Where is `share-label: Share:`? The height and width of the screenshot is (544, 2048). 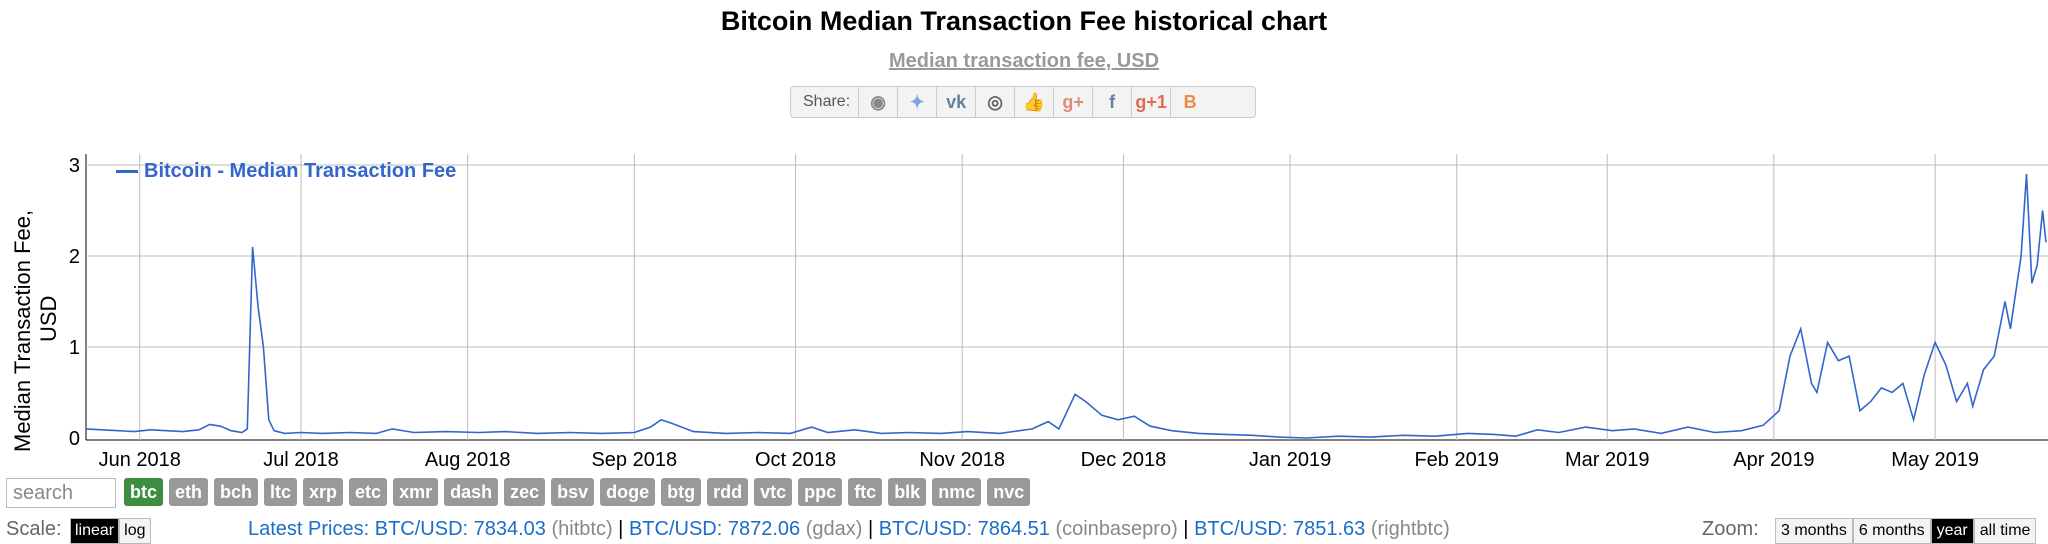
share-label: Share: is located at coordinates (827, 101).